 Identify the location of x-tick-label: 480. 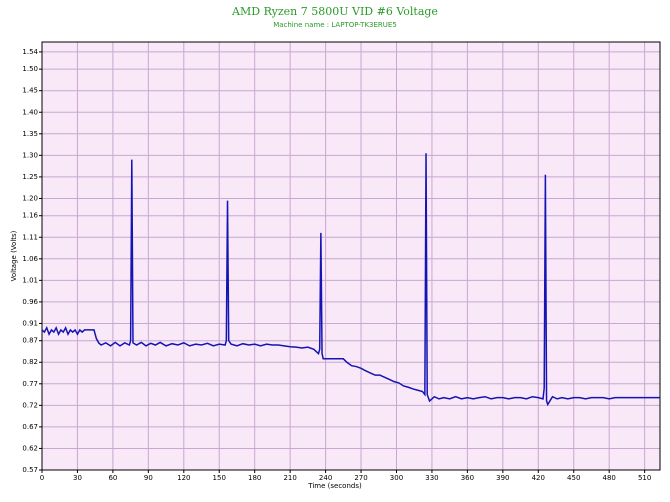
(609, 478).